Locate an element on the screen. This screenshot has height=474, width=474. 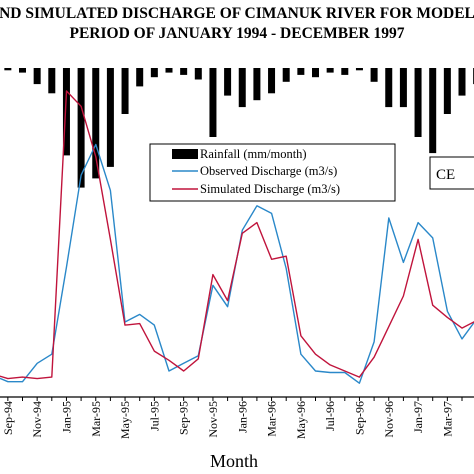
legend-rainfall-label: Rainfall (mm/month) is located at coordinates (253, 154).